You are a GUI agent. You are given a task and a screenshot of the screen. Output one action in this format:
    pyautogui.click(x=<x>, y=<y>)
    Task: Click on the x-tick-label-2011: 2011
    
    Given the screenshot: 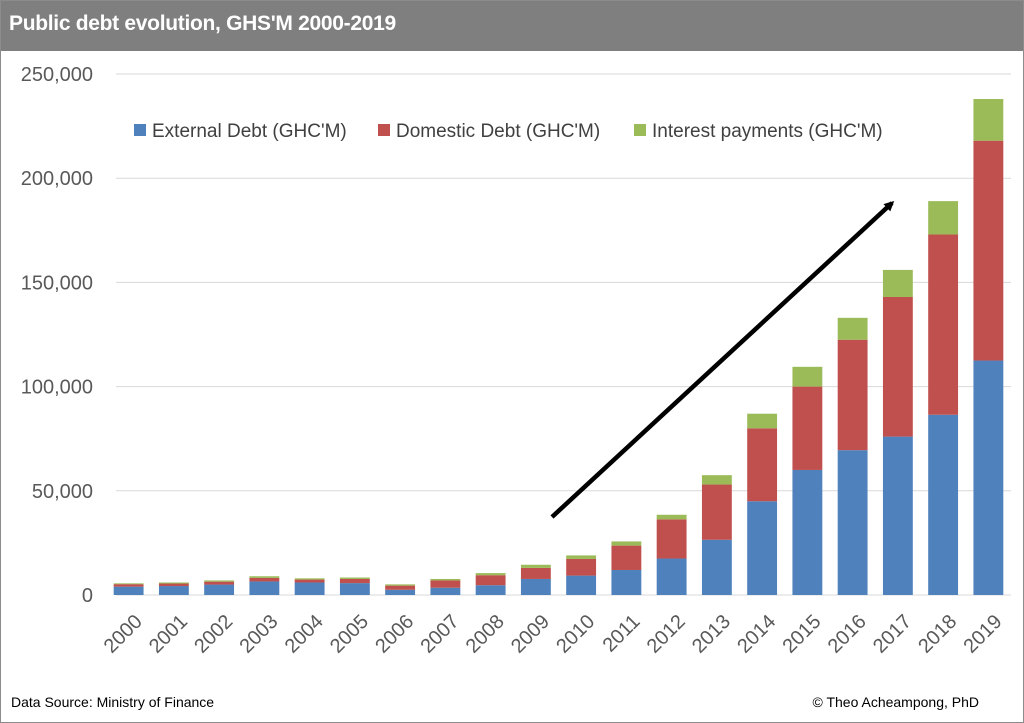 What is the action you would take?
    pyautogui.click(x=622, y=634)
    